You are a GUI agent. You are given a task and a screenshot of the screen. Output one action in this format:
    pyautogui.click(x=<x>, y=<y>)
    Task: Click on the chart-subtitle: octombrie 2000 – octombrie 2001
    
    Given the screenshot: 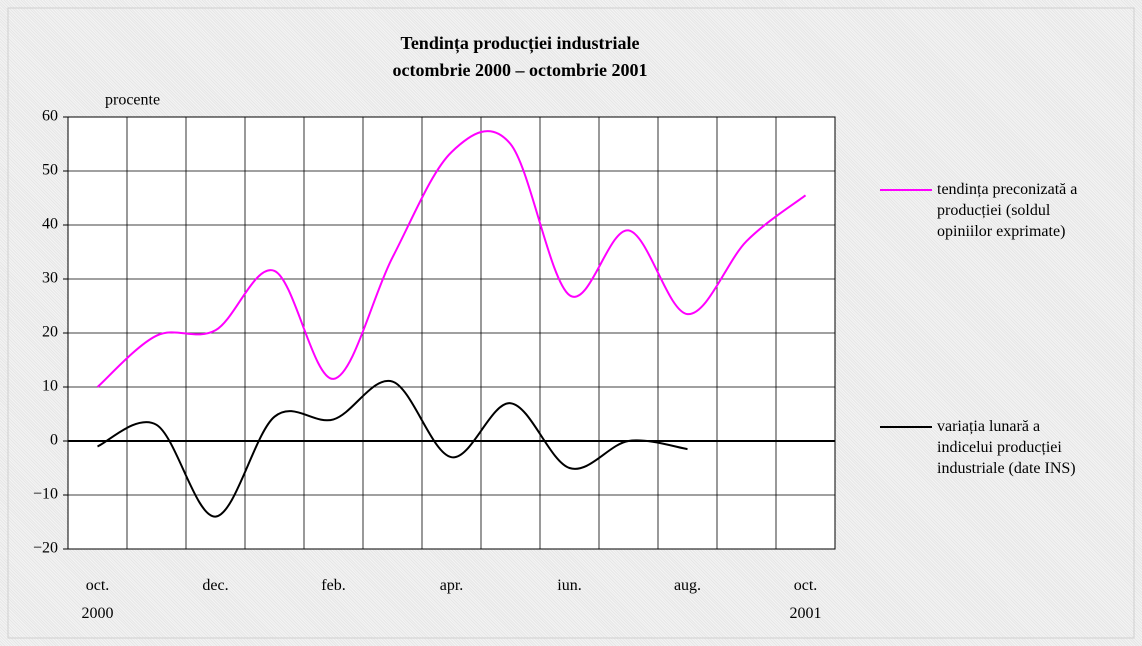 What is the action you would take?
    pyautogui.click(x=520, y=70)
    